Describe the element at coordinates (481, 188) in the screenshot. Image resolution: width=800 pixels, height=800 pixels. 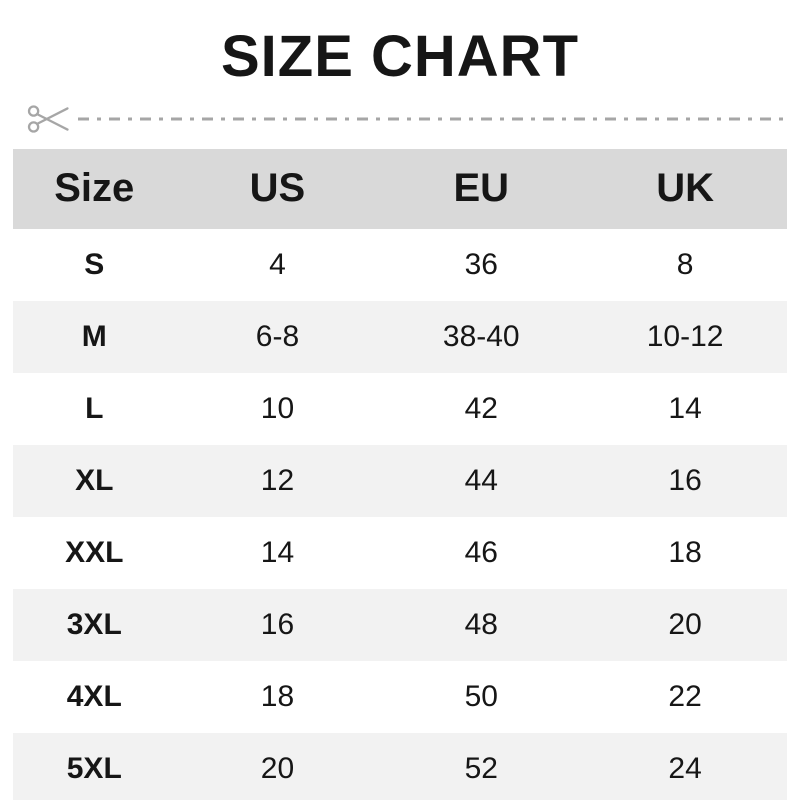
I see `col-header-eu: EU` at that location.